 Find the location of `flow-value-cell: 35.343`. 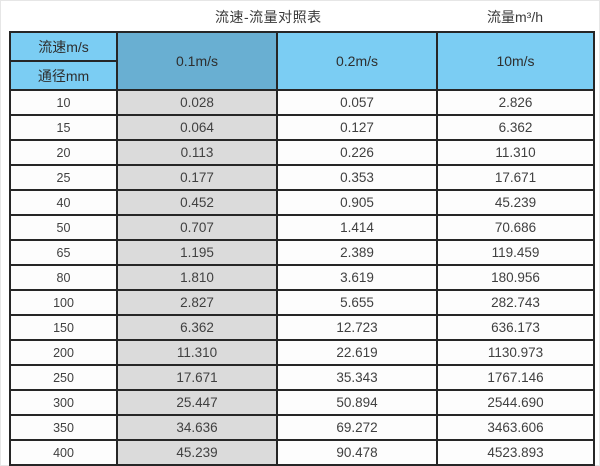

flow-value-cell: 35.343 is located at coordinates (357, 377).